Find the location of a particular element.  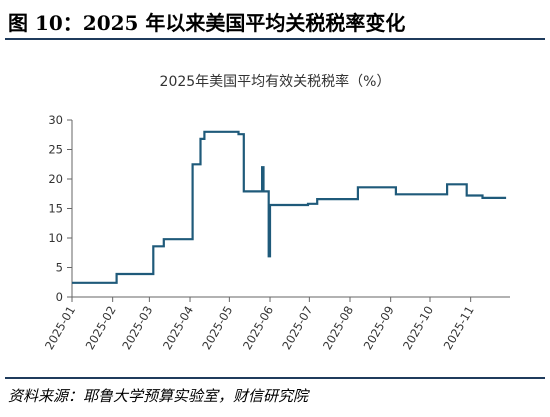

source-note: 资料来源：耶鲁大学预算实验室，财信研究院 is located at coordinates (158, 396).